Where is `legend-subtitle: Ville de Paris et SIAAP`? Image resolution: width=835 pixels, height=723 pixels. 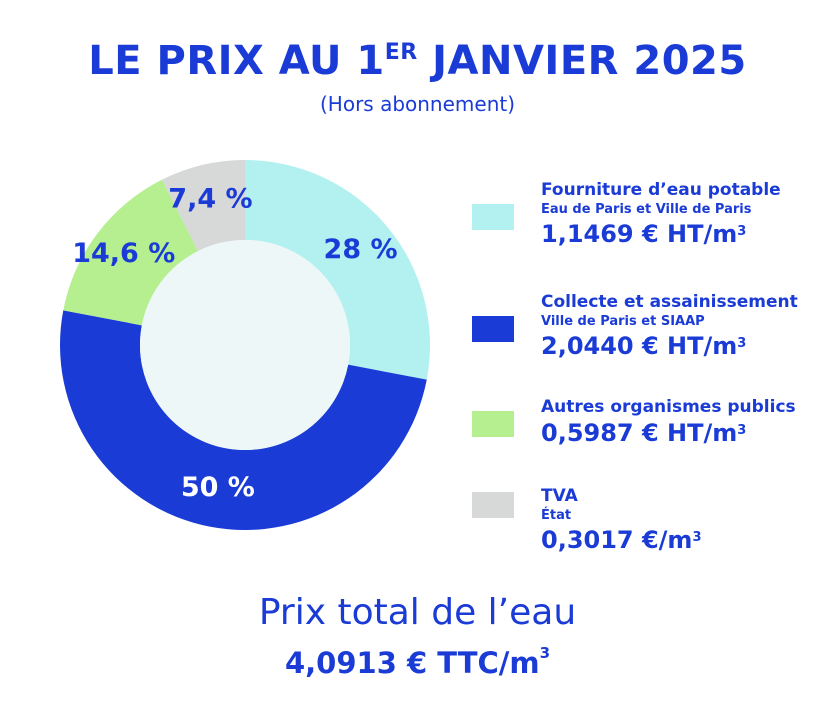
legend-subtitle: Ville de Paris et SIAAP is located at coordinates (623, 321).